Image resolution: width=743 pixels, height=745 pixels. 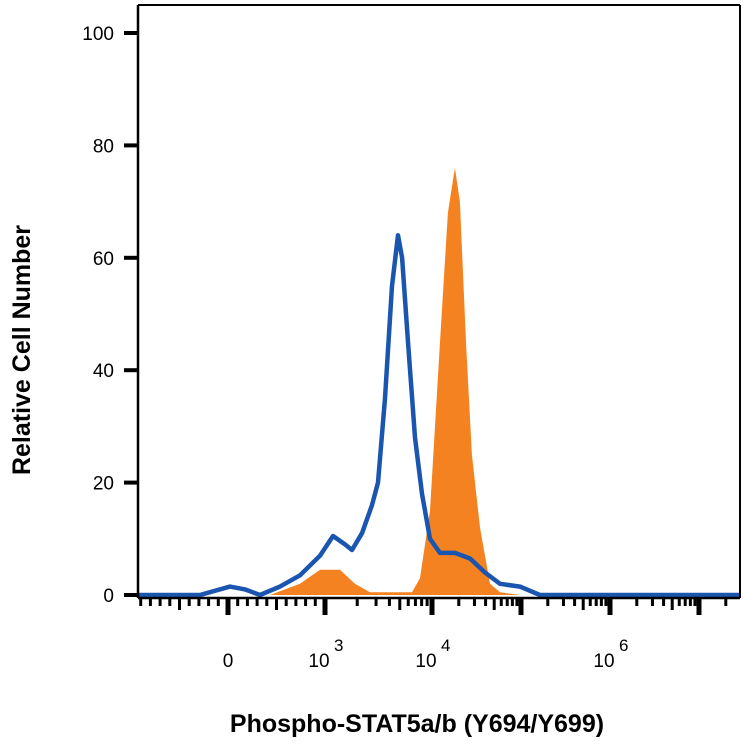 I want to click on y-tick-label: 0, so click(x=108, y=596).